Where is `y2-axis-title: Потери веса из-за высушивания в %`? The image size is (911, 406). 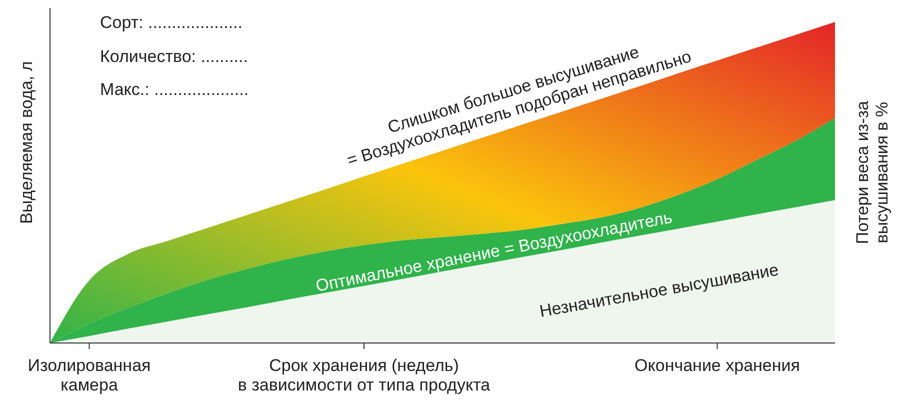
y2-axis-title: Потери веса из-за высушивания в % is located at coordinates (872, 172).